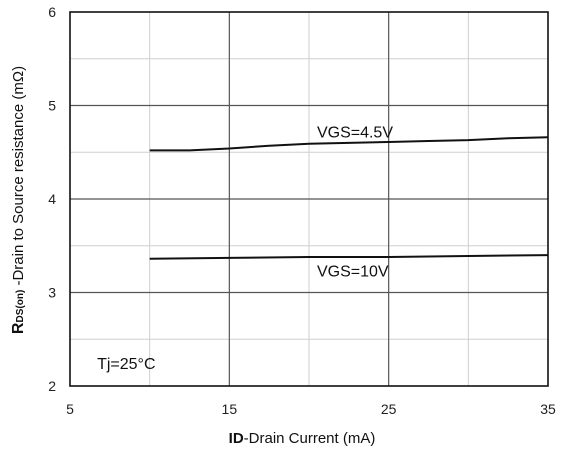 The width and height of the screenshot is (565, 449). Describe the element at coordinates (52, 386) in the screenshot. I see `y-tick-label: 2` at that location.